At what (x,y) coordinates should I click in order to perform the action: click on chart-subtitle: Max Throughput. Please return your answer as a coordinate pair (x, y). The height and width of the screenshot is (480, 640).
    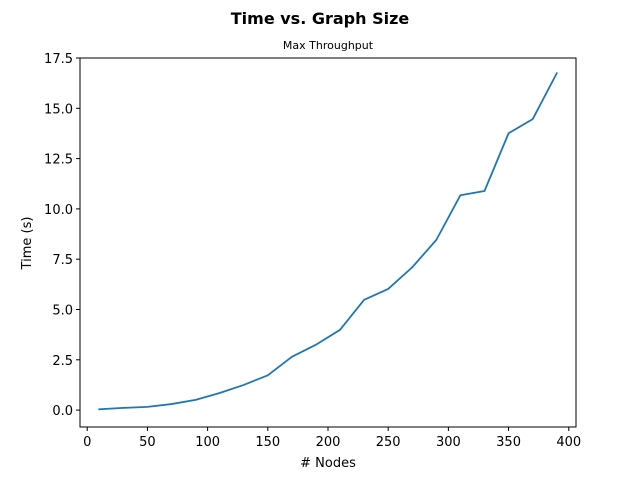
    Looking at the image, I should click on (328, 45).